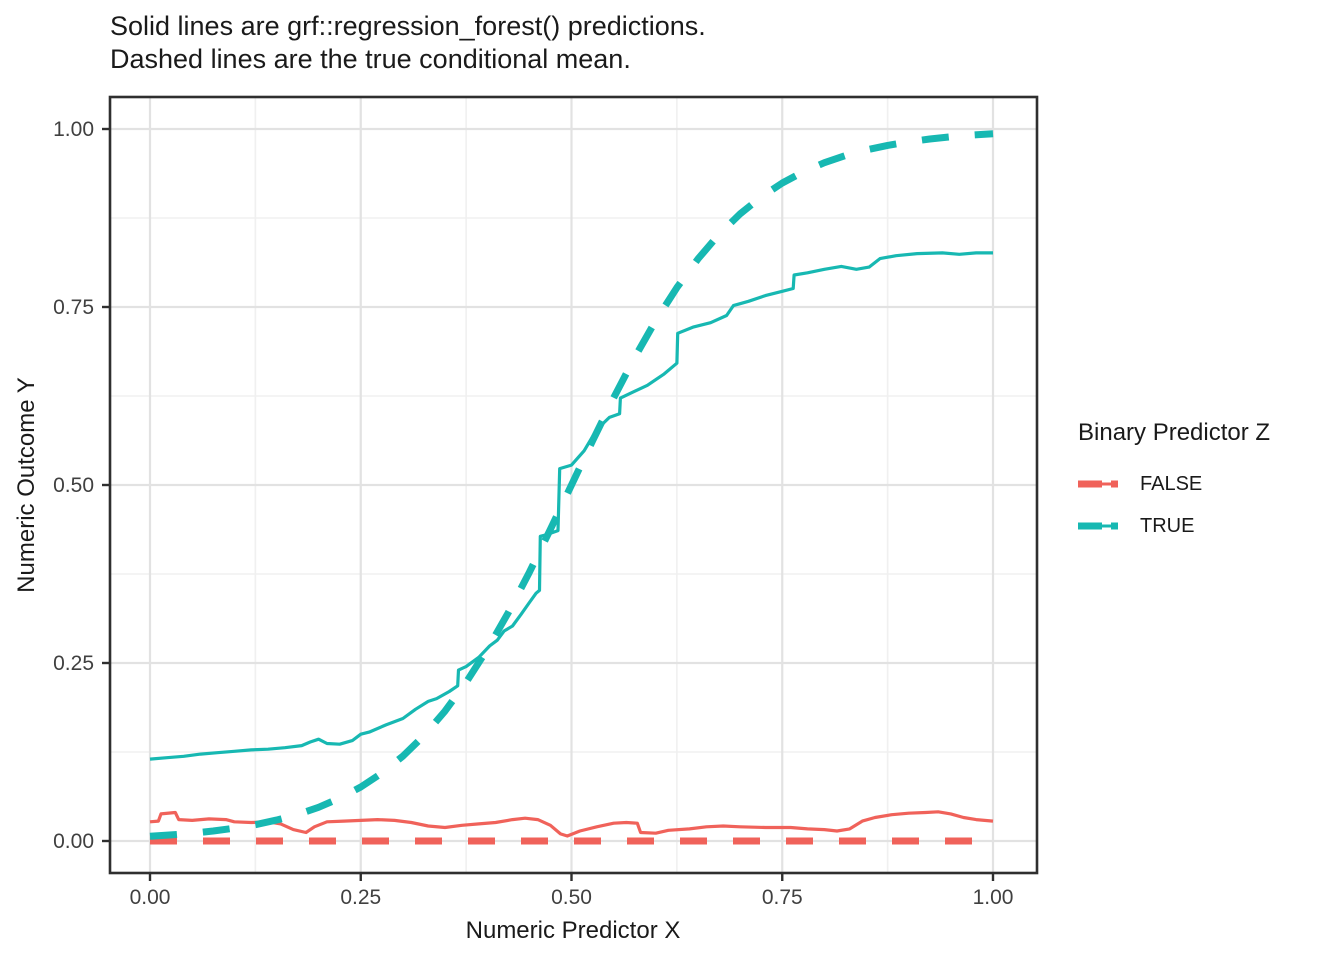  What do you see at coordinates (782, 897) in the screenshot?
I see `x-tick-label: 0.75` at bounding box center [782, 897].